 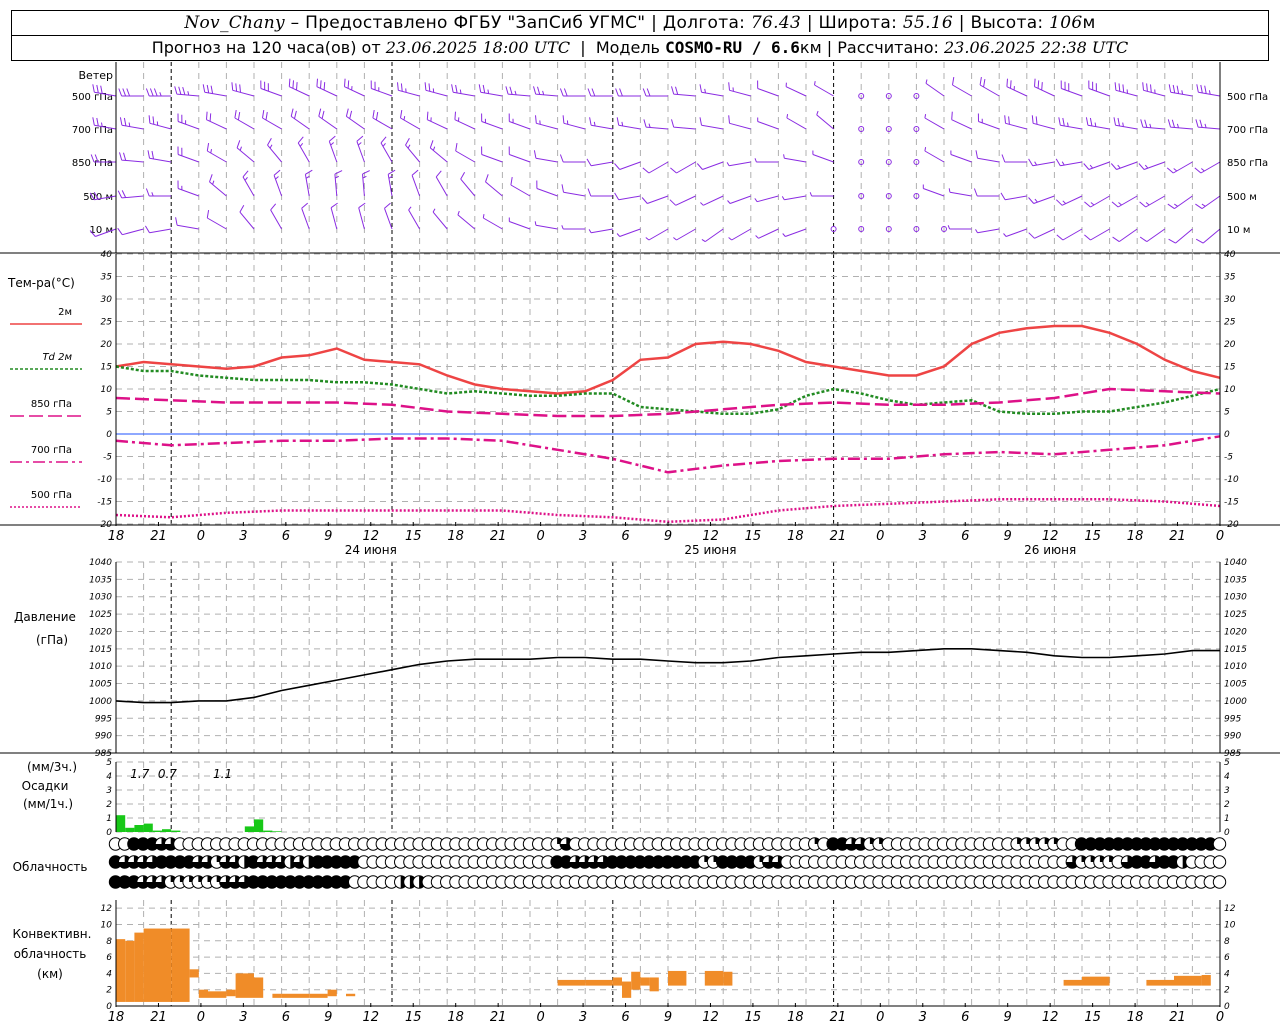 What do you see at coordinates (104, 480) in the screenshot?
I see `temp-ytick-left: -10` at bounding box center [104, 480].